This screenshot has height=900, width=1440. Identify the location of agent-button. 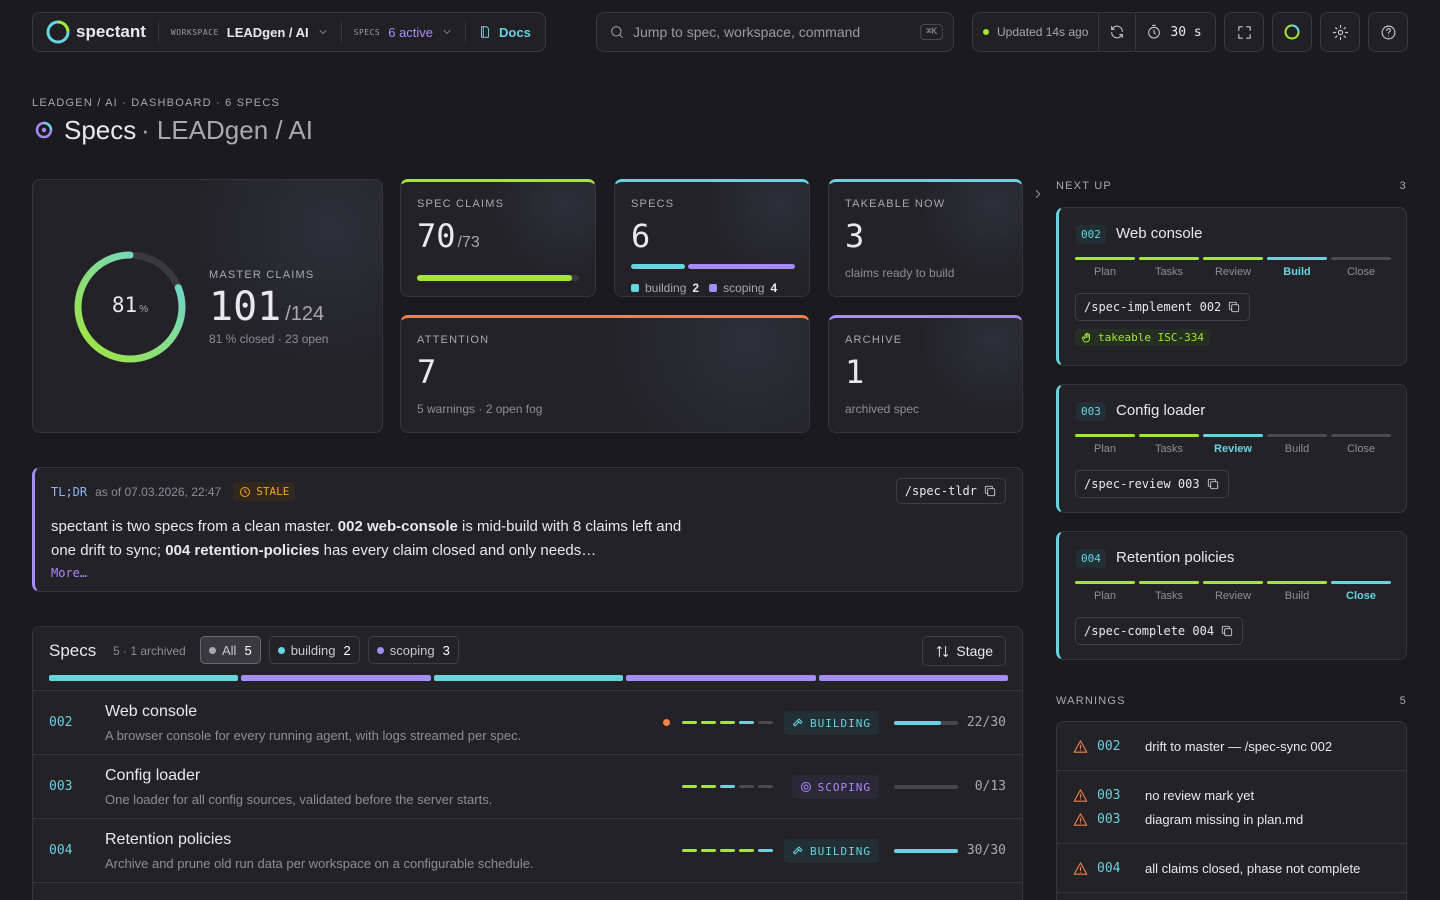
(1292, 32).